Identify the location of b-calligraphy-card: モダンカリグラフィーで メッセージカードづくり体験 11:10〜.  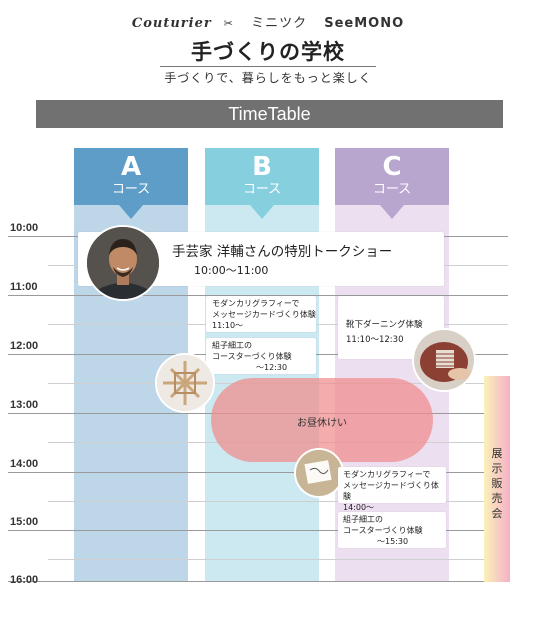
(261, 314).